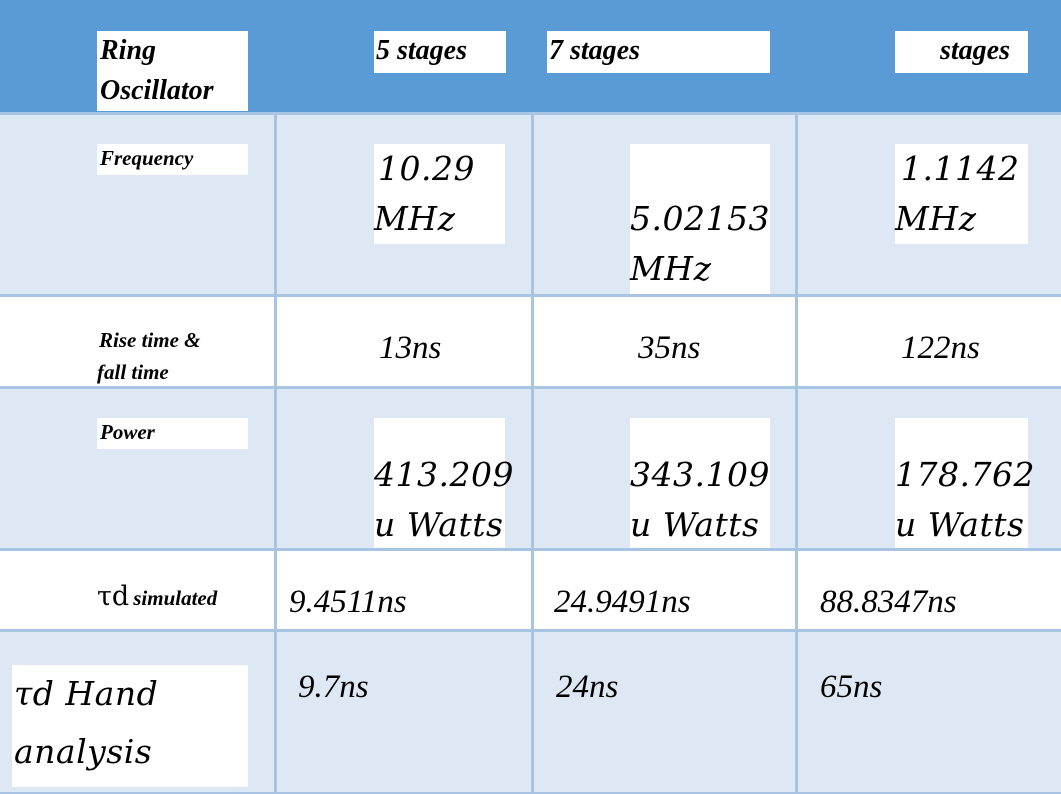 Image resolution: width=1061 pixels, height=794 pixels. I want to click on td-hand-n-value: 65ns, so click(851, 687).